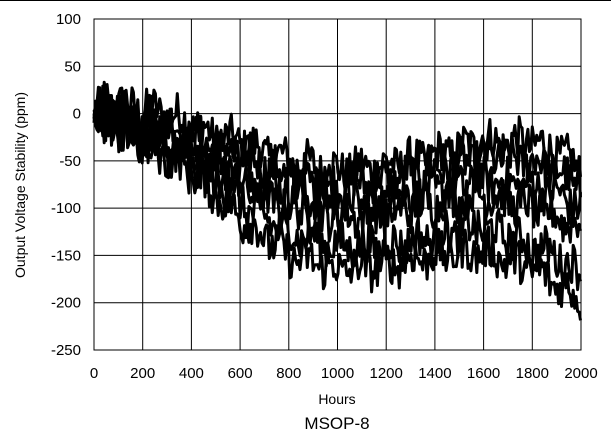 The height and width of the screenshot is (440, 611). I want to click on chart-caption: MSOP-8, so click(336, 423).